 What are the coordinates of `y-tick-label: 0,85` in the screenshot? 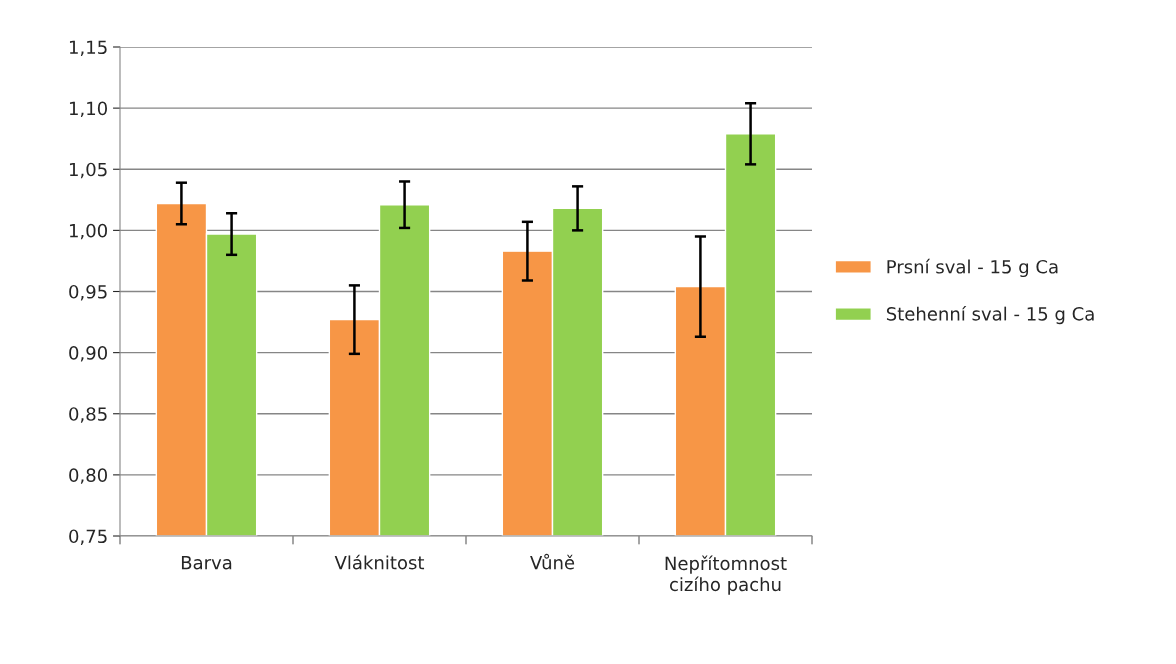 It's located at (88, 415).